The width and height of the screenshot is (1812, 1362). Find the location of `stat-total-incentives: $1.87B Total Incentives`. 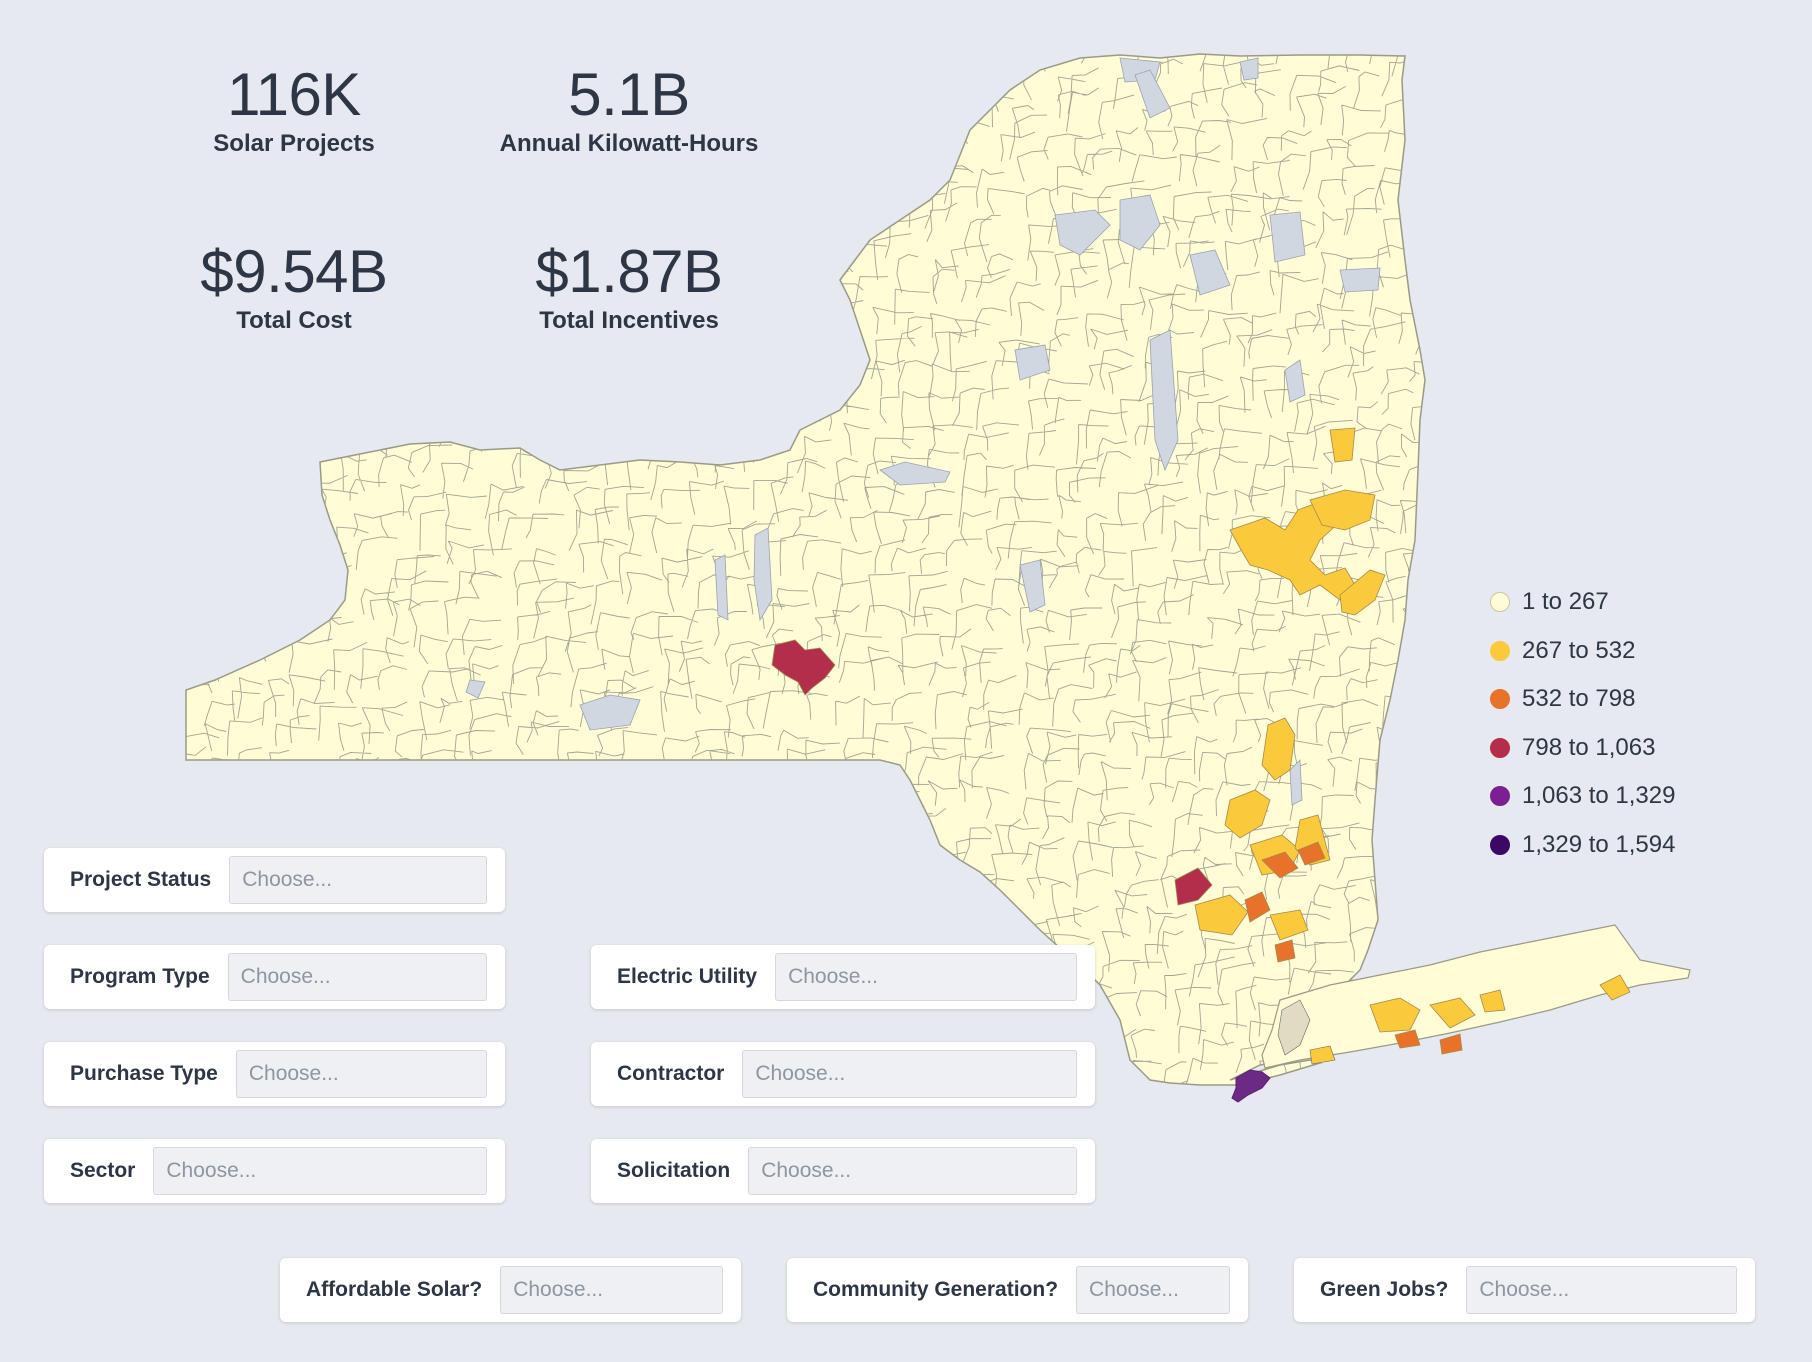

stat-total-incentives: $1.87B Total Incentives is located at coordinates (629, 287).